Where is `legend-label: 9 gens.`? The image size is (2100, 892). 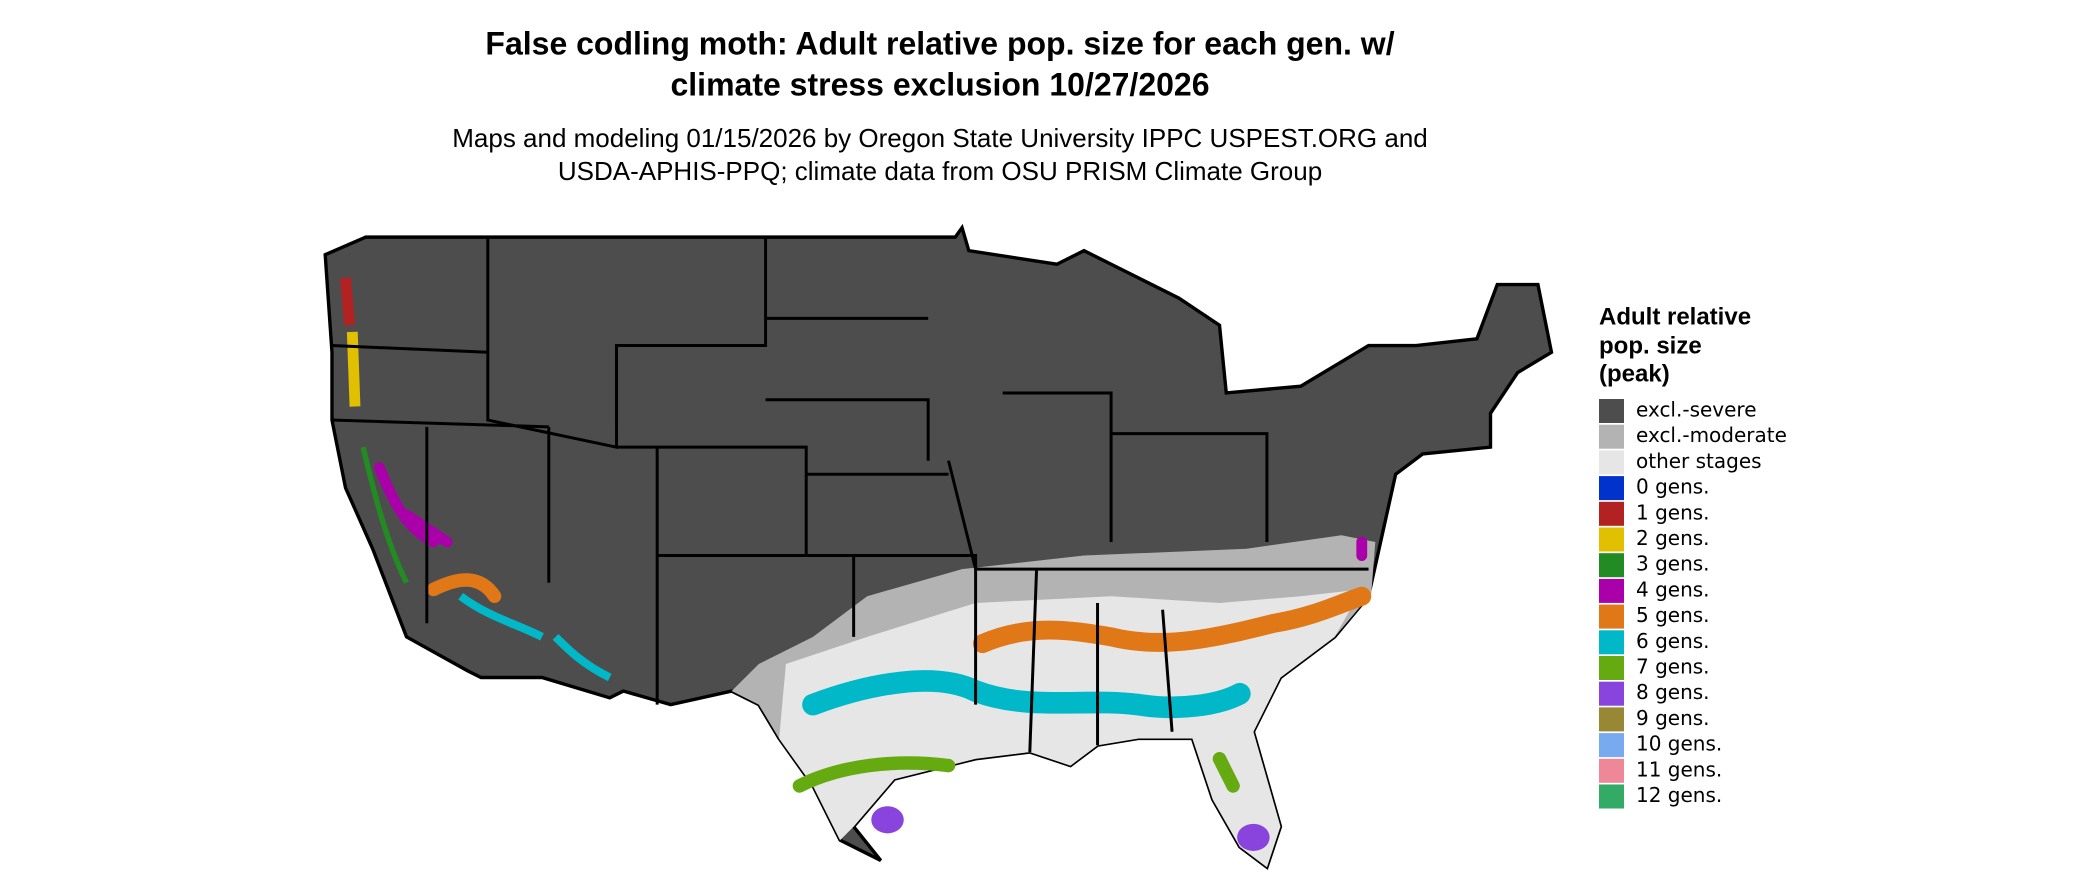
legend-label: 9 gens. is located at coordinates (1673, 718).